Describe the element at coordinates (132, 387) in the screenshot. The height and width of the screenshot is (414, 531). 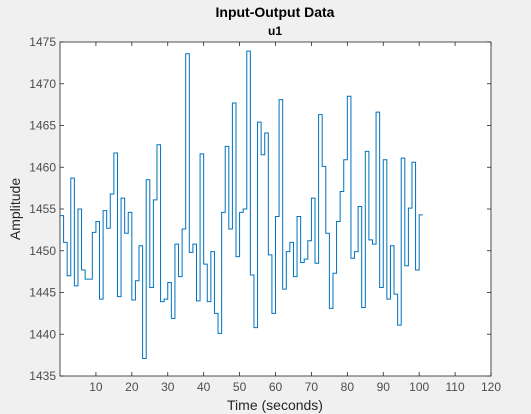
I see `x-tick-label: 20` at that location.